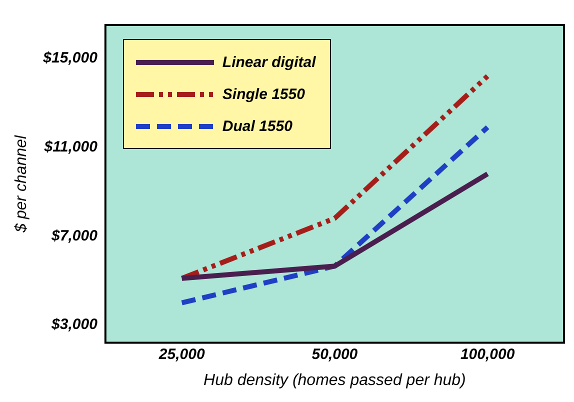  What do you see at coordinates (74, 235) in the screenshot?
I see `y-tick-label: $7,000` at bounding box center [74, 235].